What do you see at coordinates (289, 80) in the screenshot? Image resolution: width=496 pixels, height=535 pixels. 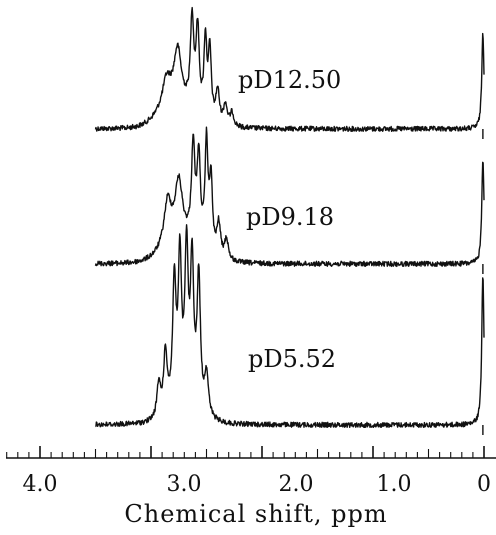 I see `spectrum-label-pd12-50: pD12.50` at bounding box center [289, 80].